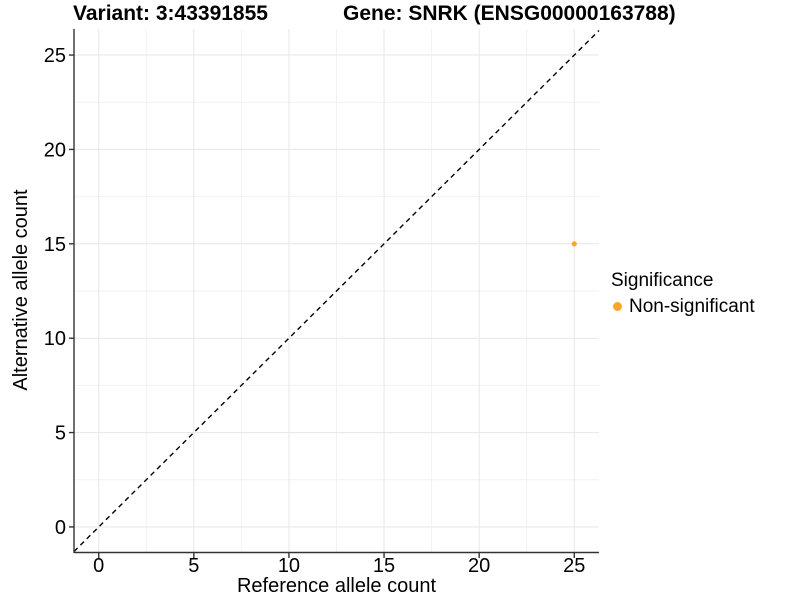 This screenshot has width=800, height=600. Describe the element at coordinates (60, 528) in the screenshot. I see `y-tick-label: 0` at that location.